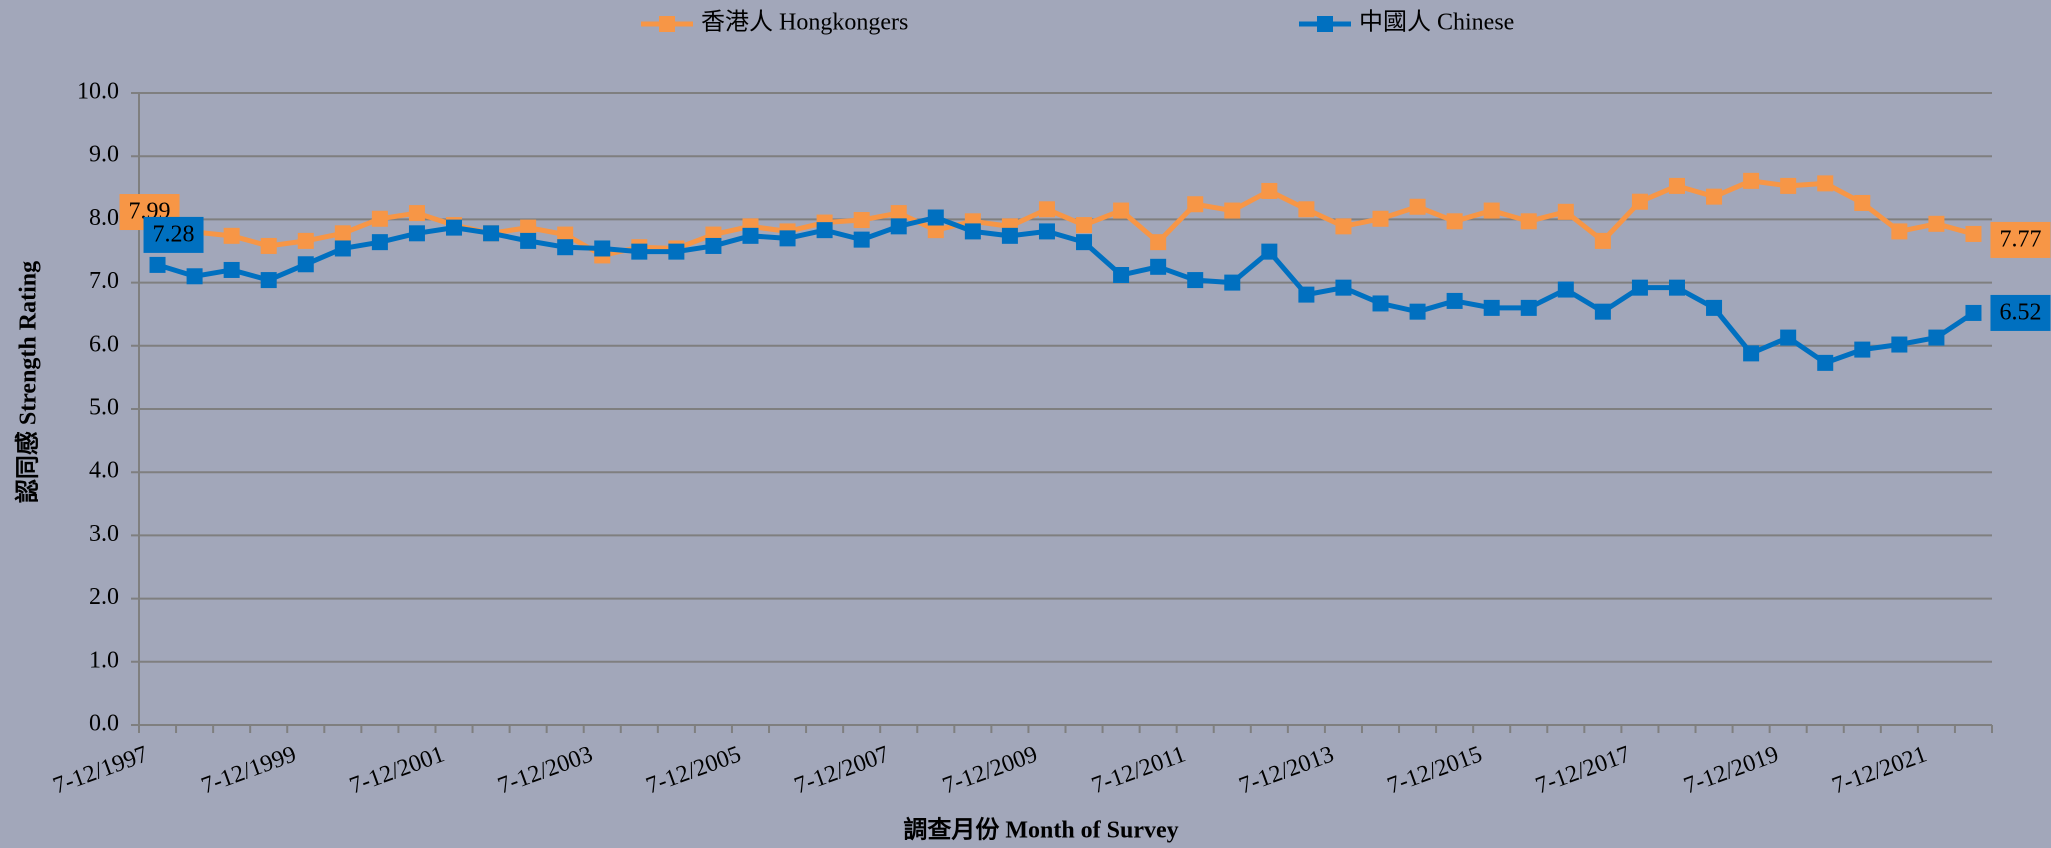 This screenshot has height=848, width=2051. I want to click on legend-label: 香港人 Hongkongers, so click(804, 22).